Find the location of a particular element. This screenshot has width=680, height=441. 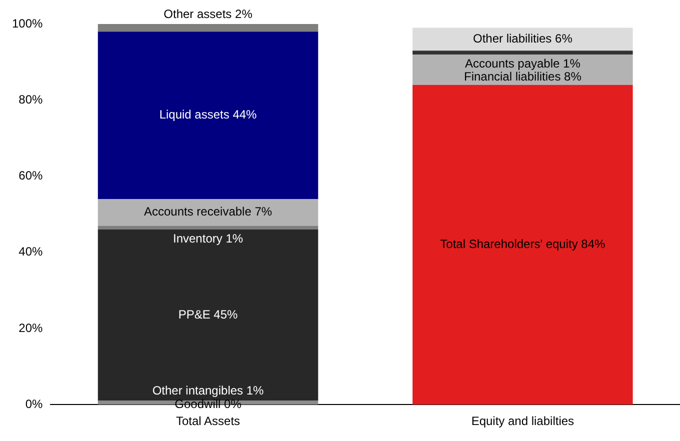

text: Total Shareholders' equity 84% is located at coordinates (523, 244).